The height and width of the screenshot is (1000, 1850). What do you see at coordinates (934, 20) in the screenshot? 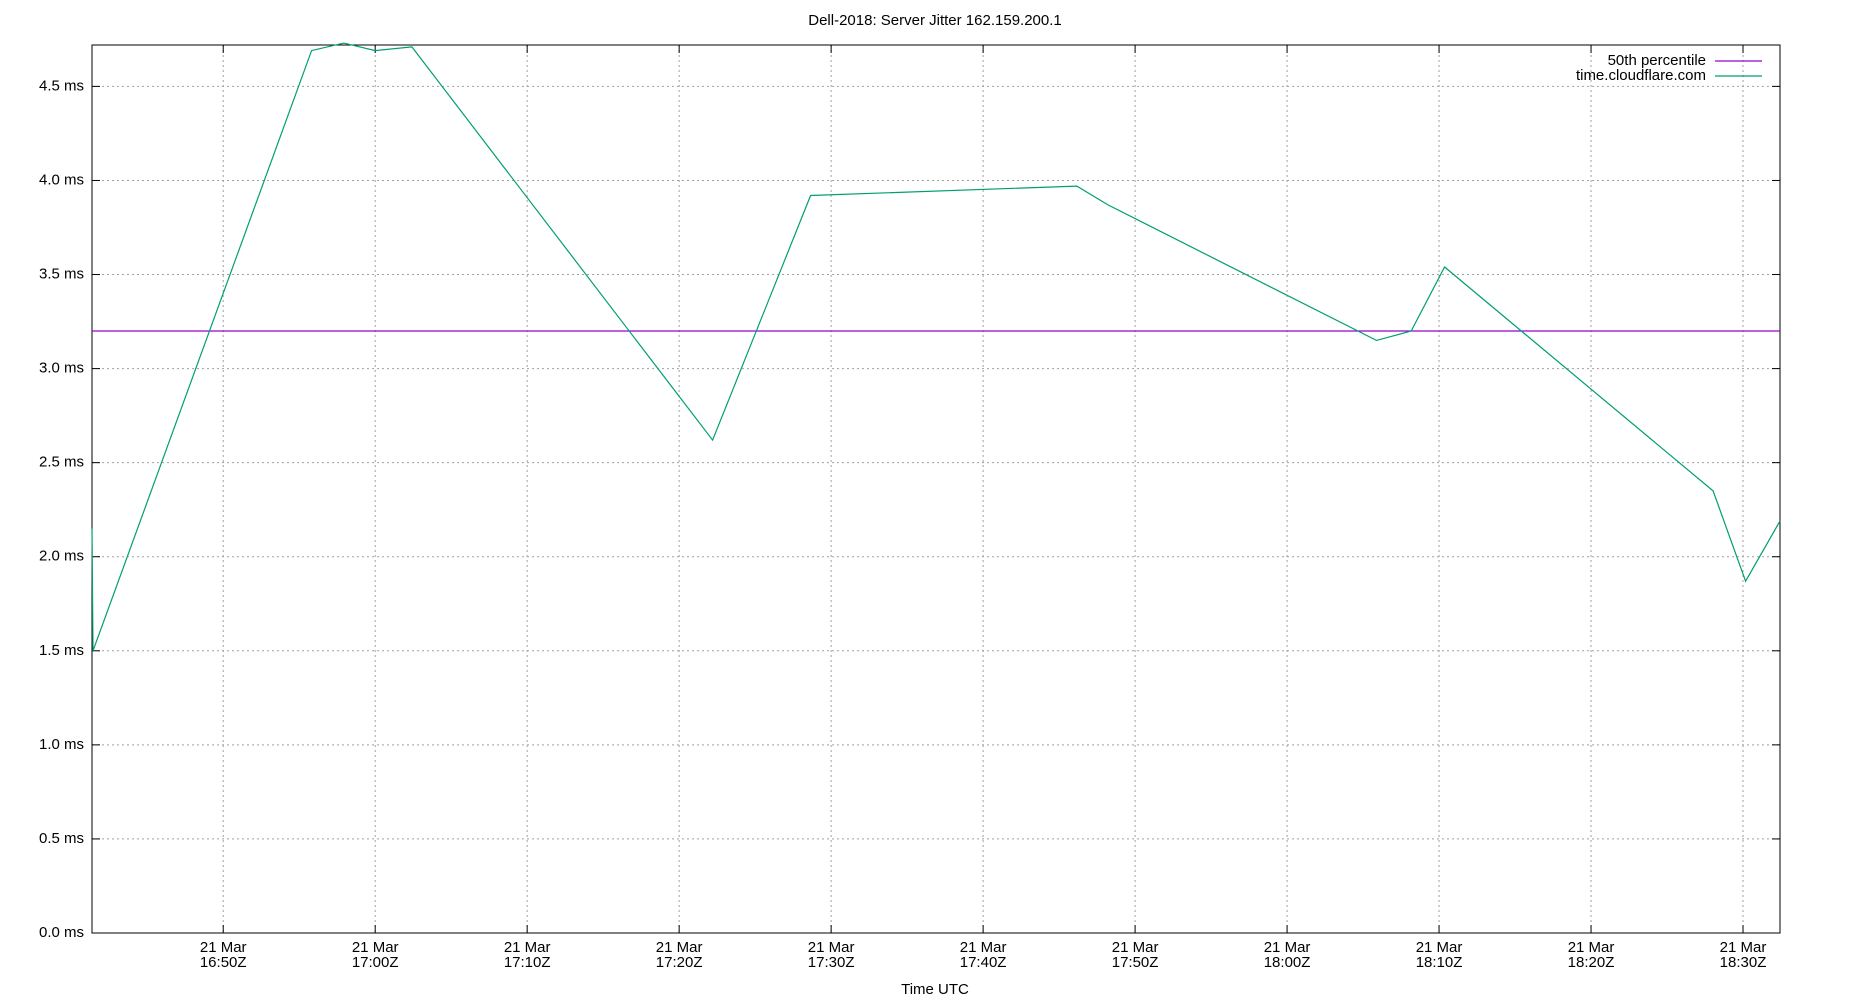
I see `chart-title: Dell-2018: Server Jitter 162.159.200.1` at bounding box center [934, 20].